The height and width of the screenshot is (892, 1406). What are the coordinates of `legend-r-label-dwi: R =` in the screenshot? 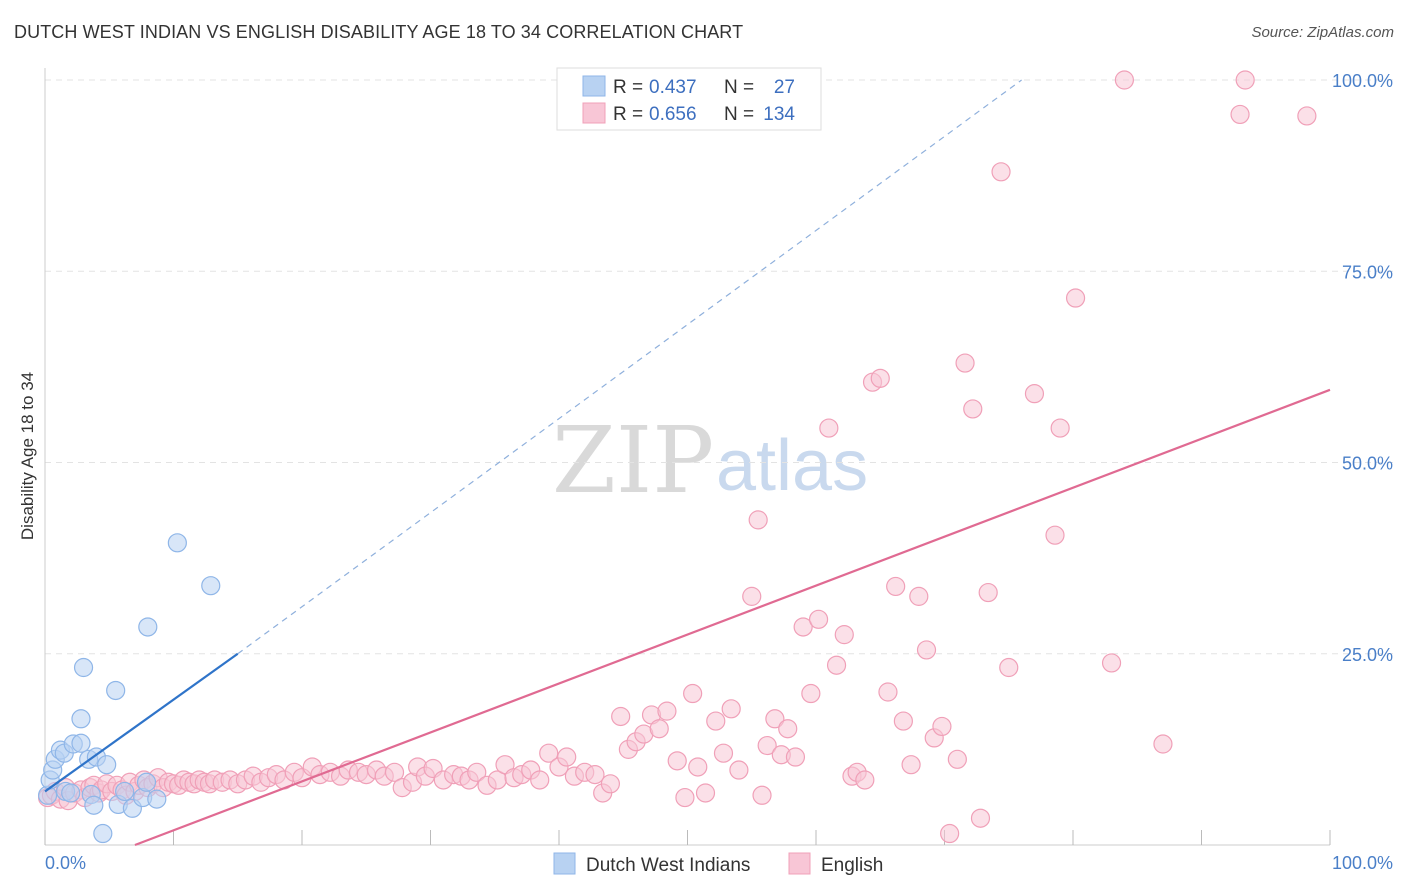 It's located at (628, 87).